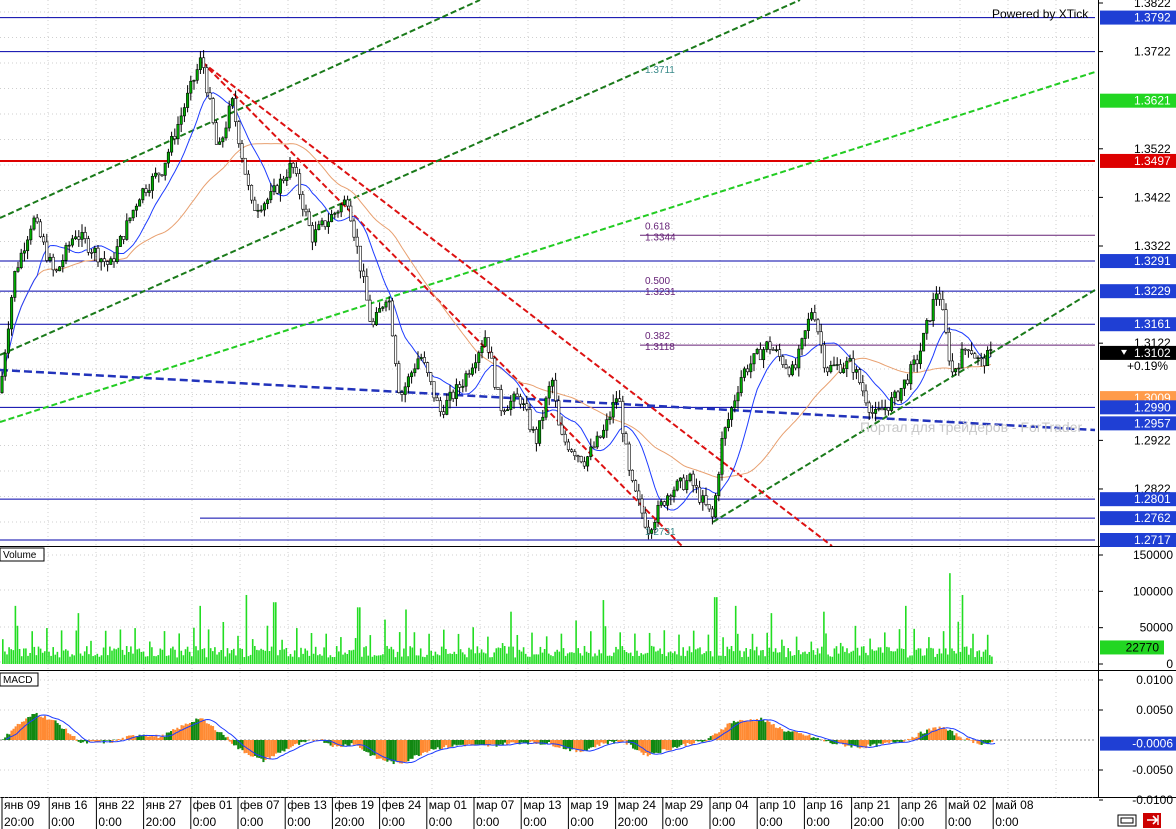  What do you see at coordinates (1152, 261) in the screenshot?
I see `price-badge-label-3: 1.3291` at bounding box center [1152, 261].